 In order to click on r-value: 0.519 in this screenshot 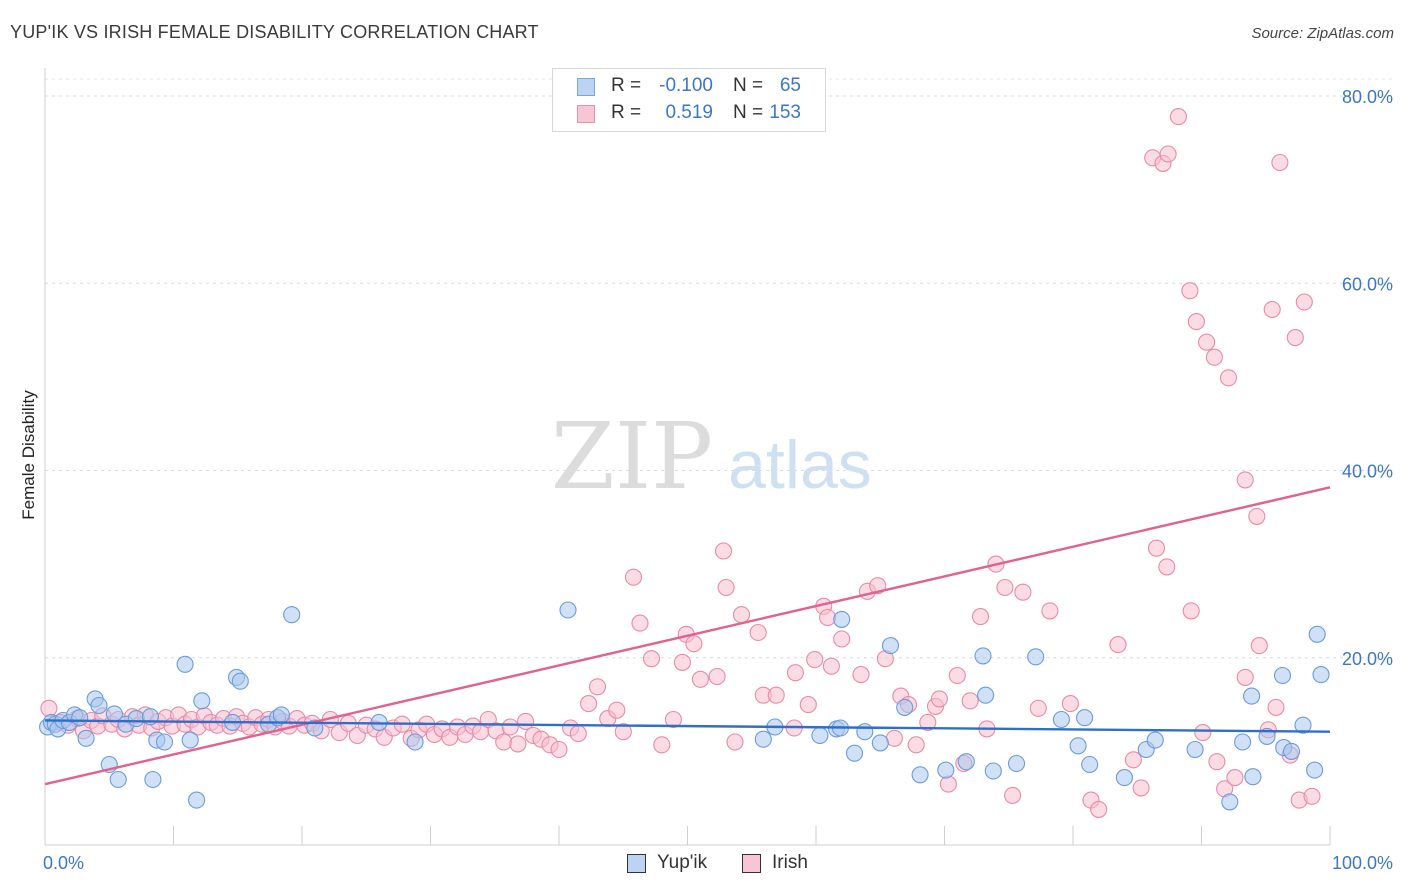, I will do `click(689, 112)`.